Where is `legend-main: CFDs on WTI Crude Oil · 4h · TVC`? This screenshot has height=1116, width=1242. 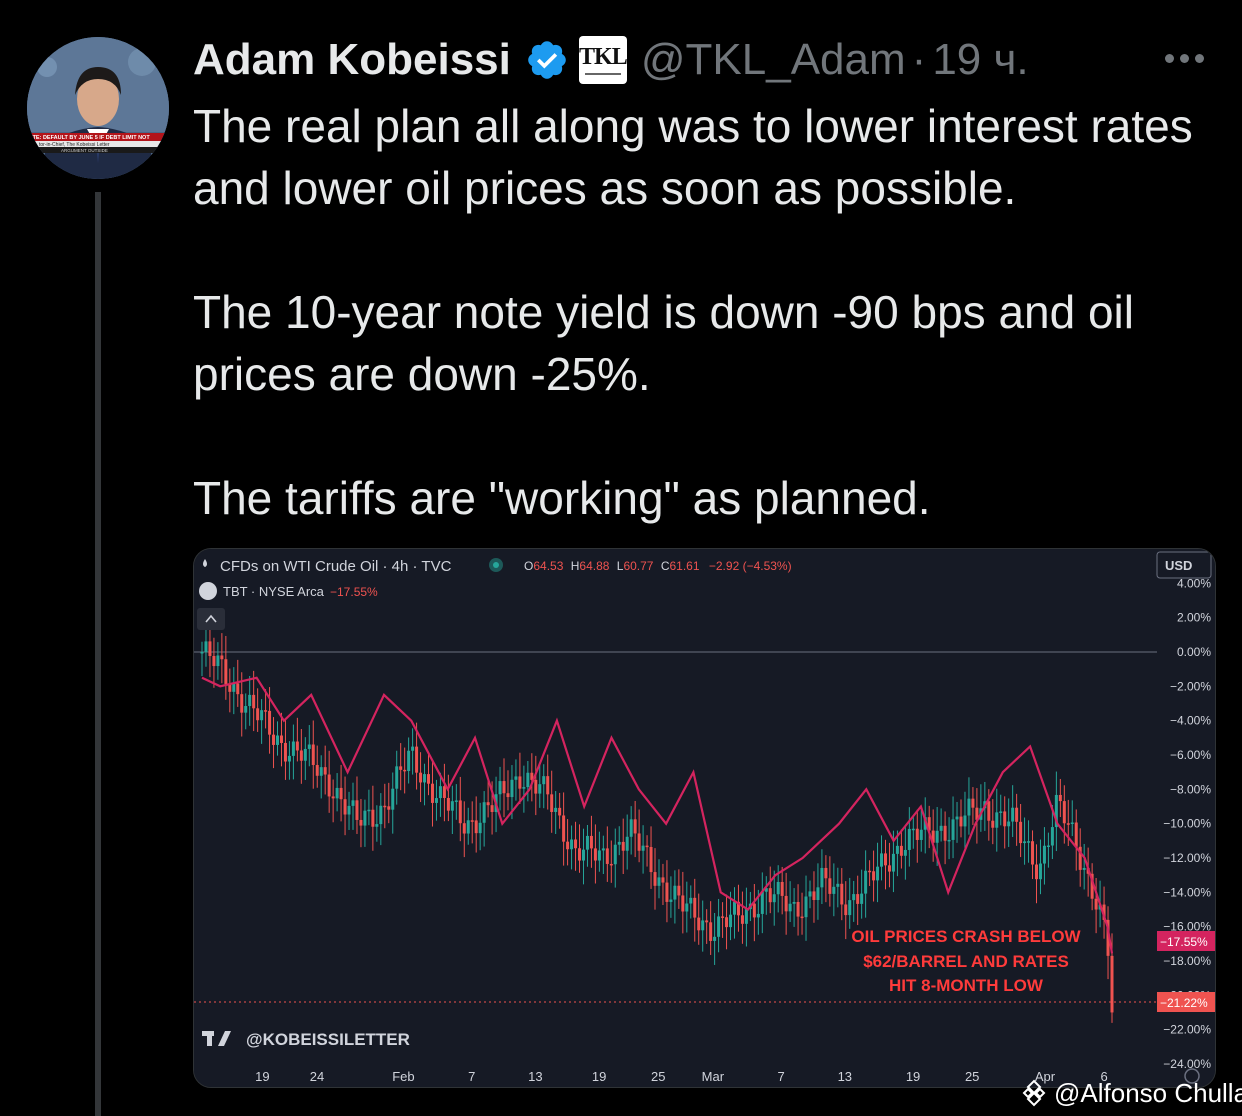
legend-main: CFDs on WTI Crude Oil · 4h · TVC is located at coordinates (336, 566).